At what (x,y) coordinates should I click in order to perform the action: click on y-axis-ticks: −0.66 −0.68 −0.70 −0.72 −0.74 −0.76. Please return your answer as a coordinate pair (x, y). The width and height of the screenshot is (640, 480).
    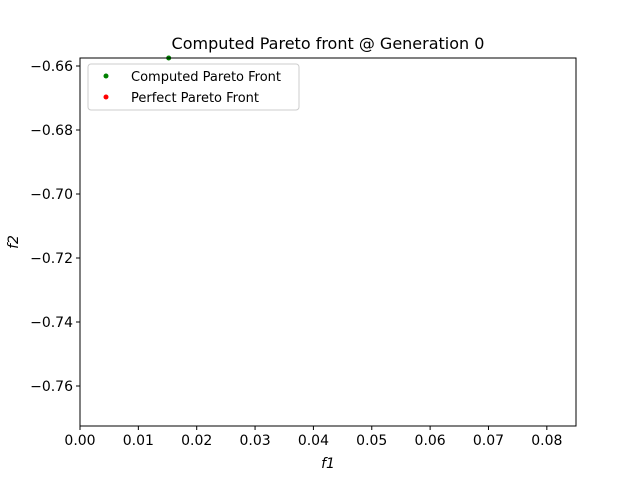
    Looking at the image, I should click on (55, 227).